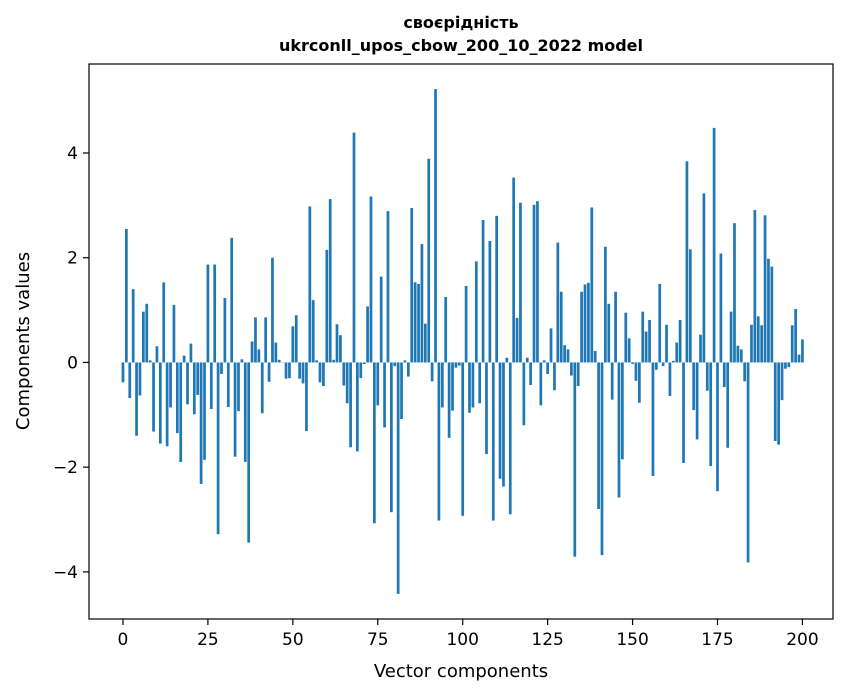 Image resolution: width=847 pixels, height=696 pixels. What do you see at coordinates (717, 640) in the screenshot?
I see `x-tick-label: 175` at bounding box center [717, 640].